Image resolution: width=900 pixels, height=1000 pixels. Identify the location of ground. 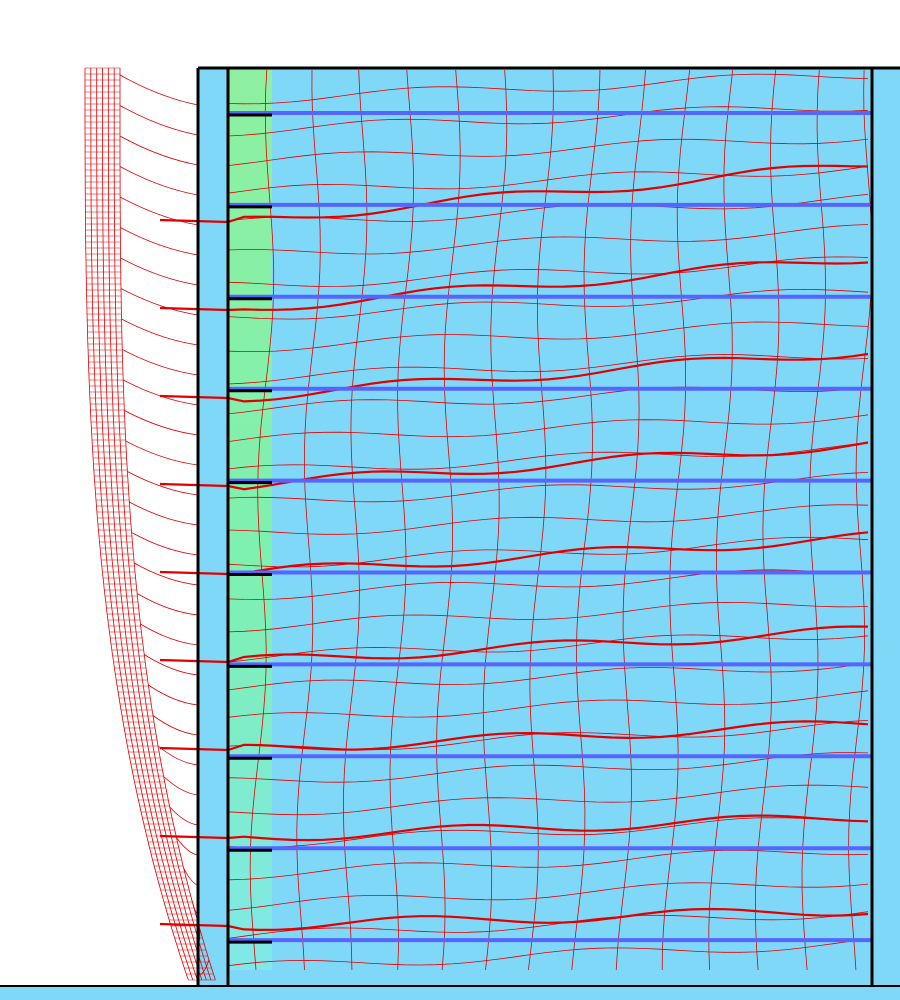
(450, 993).